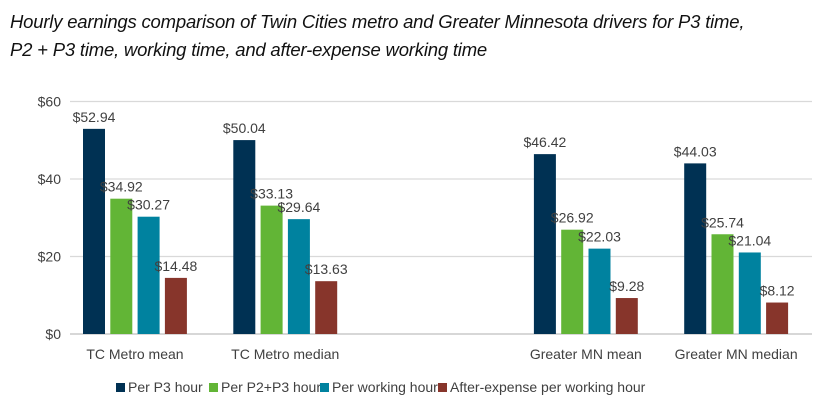  I want to click on data-label: $29.64, so click(298, 207).